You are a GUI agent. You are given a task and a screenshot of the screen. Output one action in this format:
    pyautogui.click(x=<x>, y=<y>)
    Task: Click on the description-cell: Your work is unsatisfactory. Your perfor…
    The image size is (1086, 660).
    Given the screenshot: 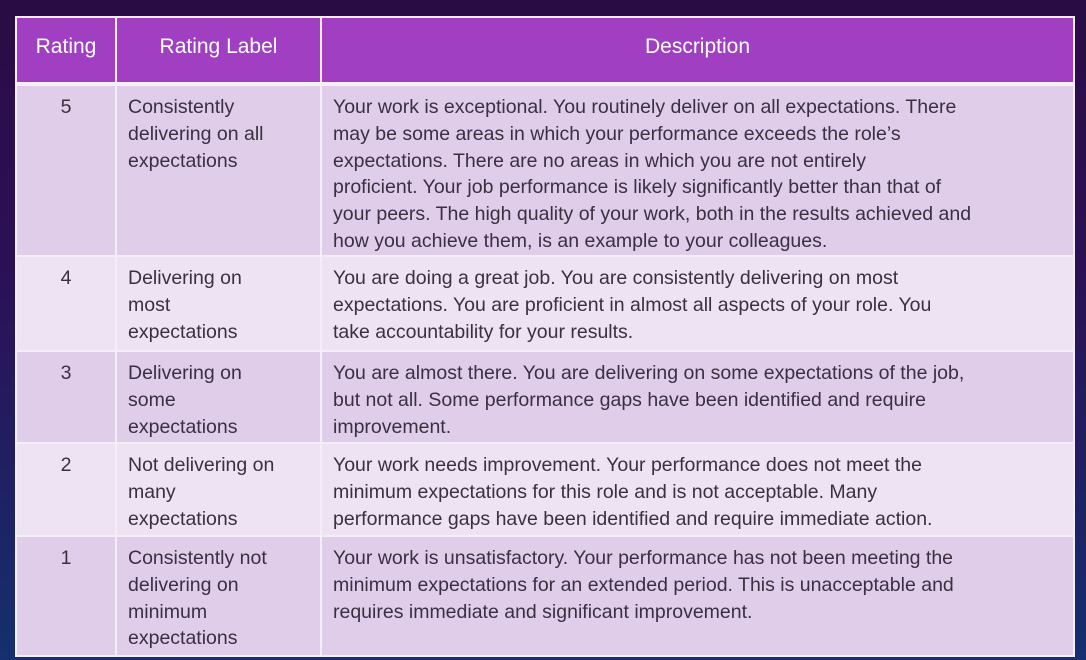 What is the action you would take?
    pyautogui.click(x=697, y=596)
    